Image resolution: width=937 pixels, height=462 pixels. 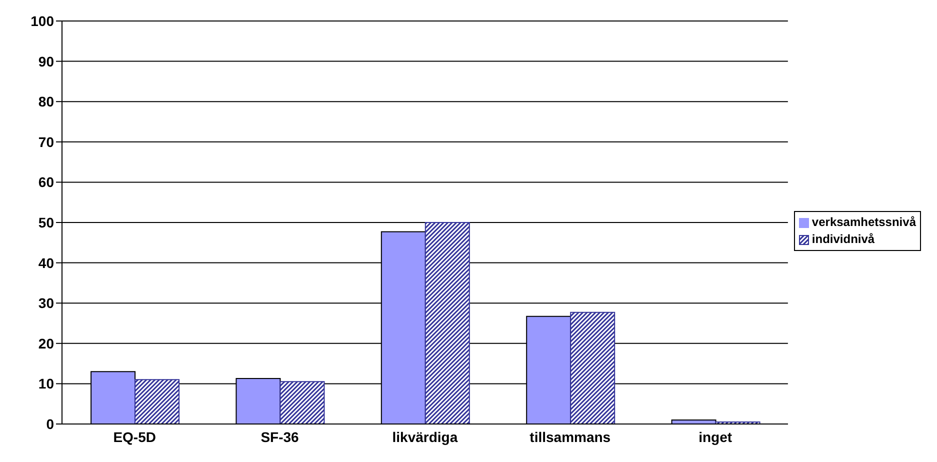 I want to click on y-tick-label: 100, so click(x=42, y=20).